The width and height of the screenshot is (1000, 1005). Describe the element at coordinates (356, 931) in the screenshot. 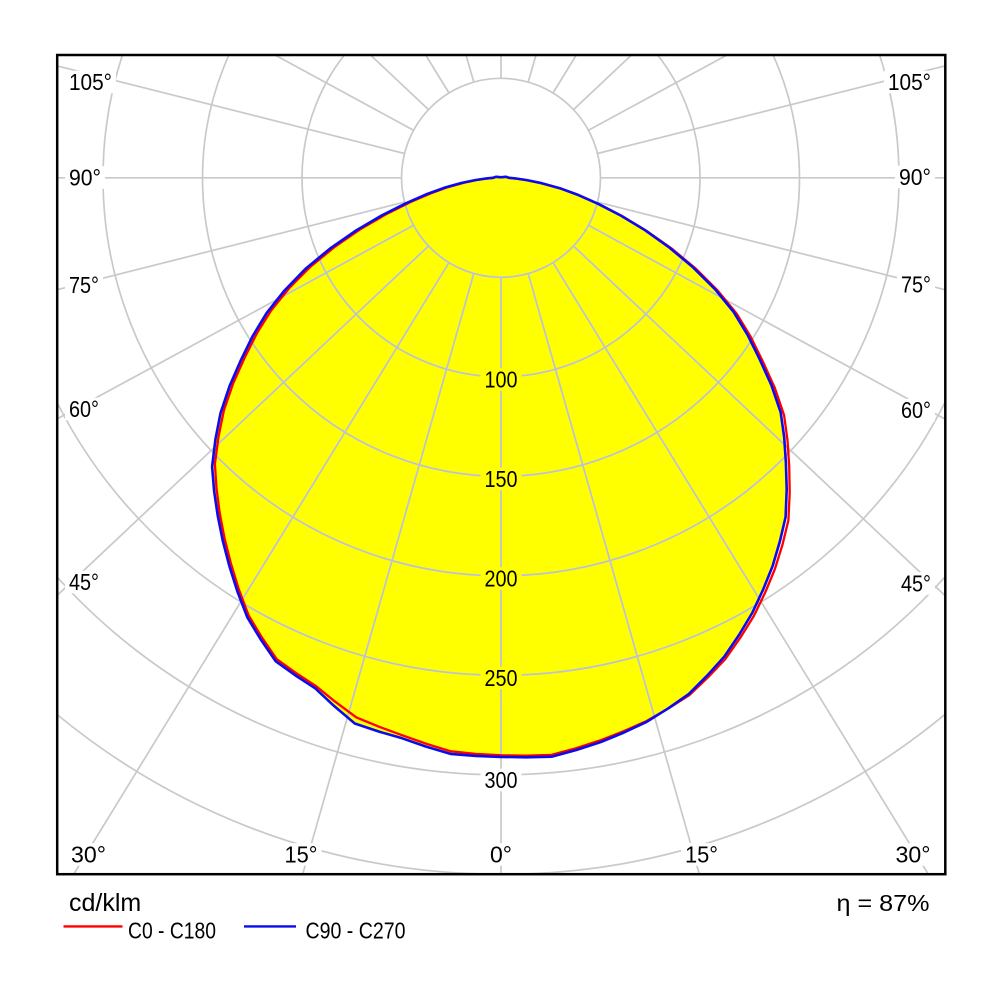

I see `svg-text: C90 - C270` at that location.